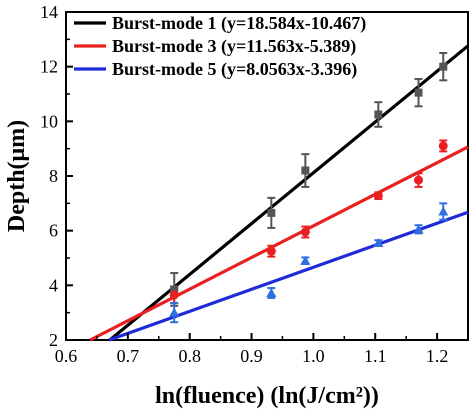  I want to click on x-tick-label: 1.1, so click(375, 356).